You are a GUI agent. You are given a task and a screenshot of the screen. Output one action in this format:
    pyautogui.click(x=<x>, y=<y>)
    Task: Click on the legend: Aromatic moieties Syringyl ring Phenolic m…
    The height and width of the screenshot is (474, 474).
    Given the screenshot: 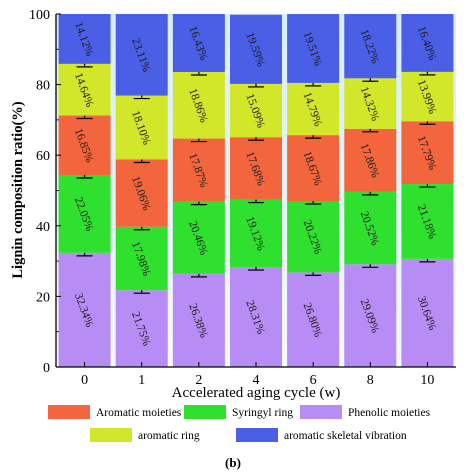 What is the action you would take?
    pyautogui.click(x=239, y=423)
    